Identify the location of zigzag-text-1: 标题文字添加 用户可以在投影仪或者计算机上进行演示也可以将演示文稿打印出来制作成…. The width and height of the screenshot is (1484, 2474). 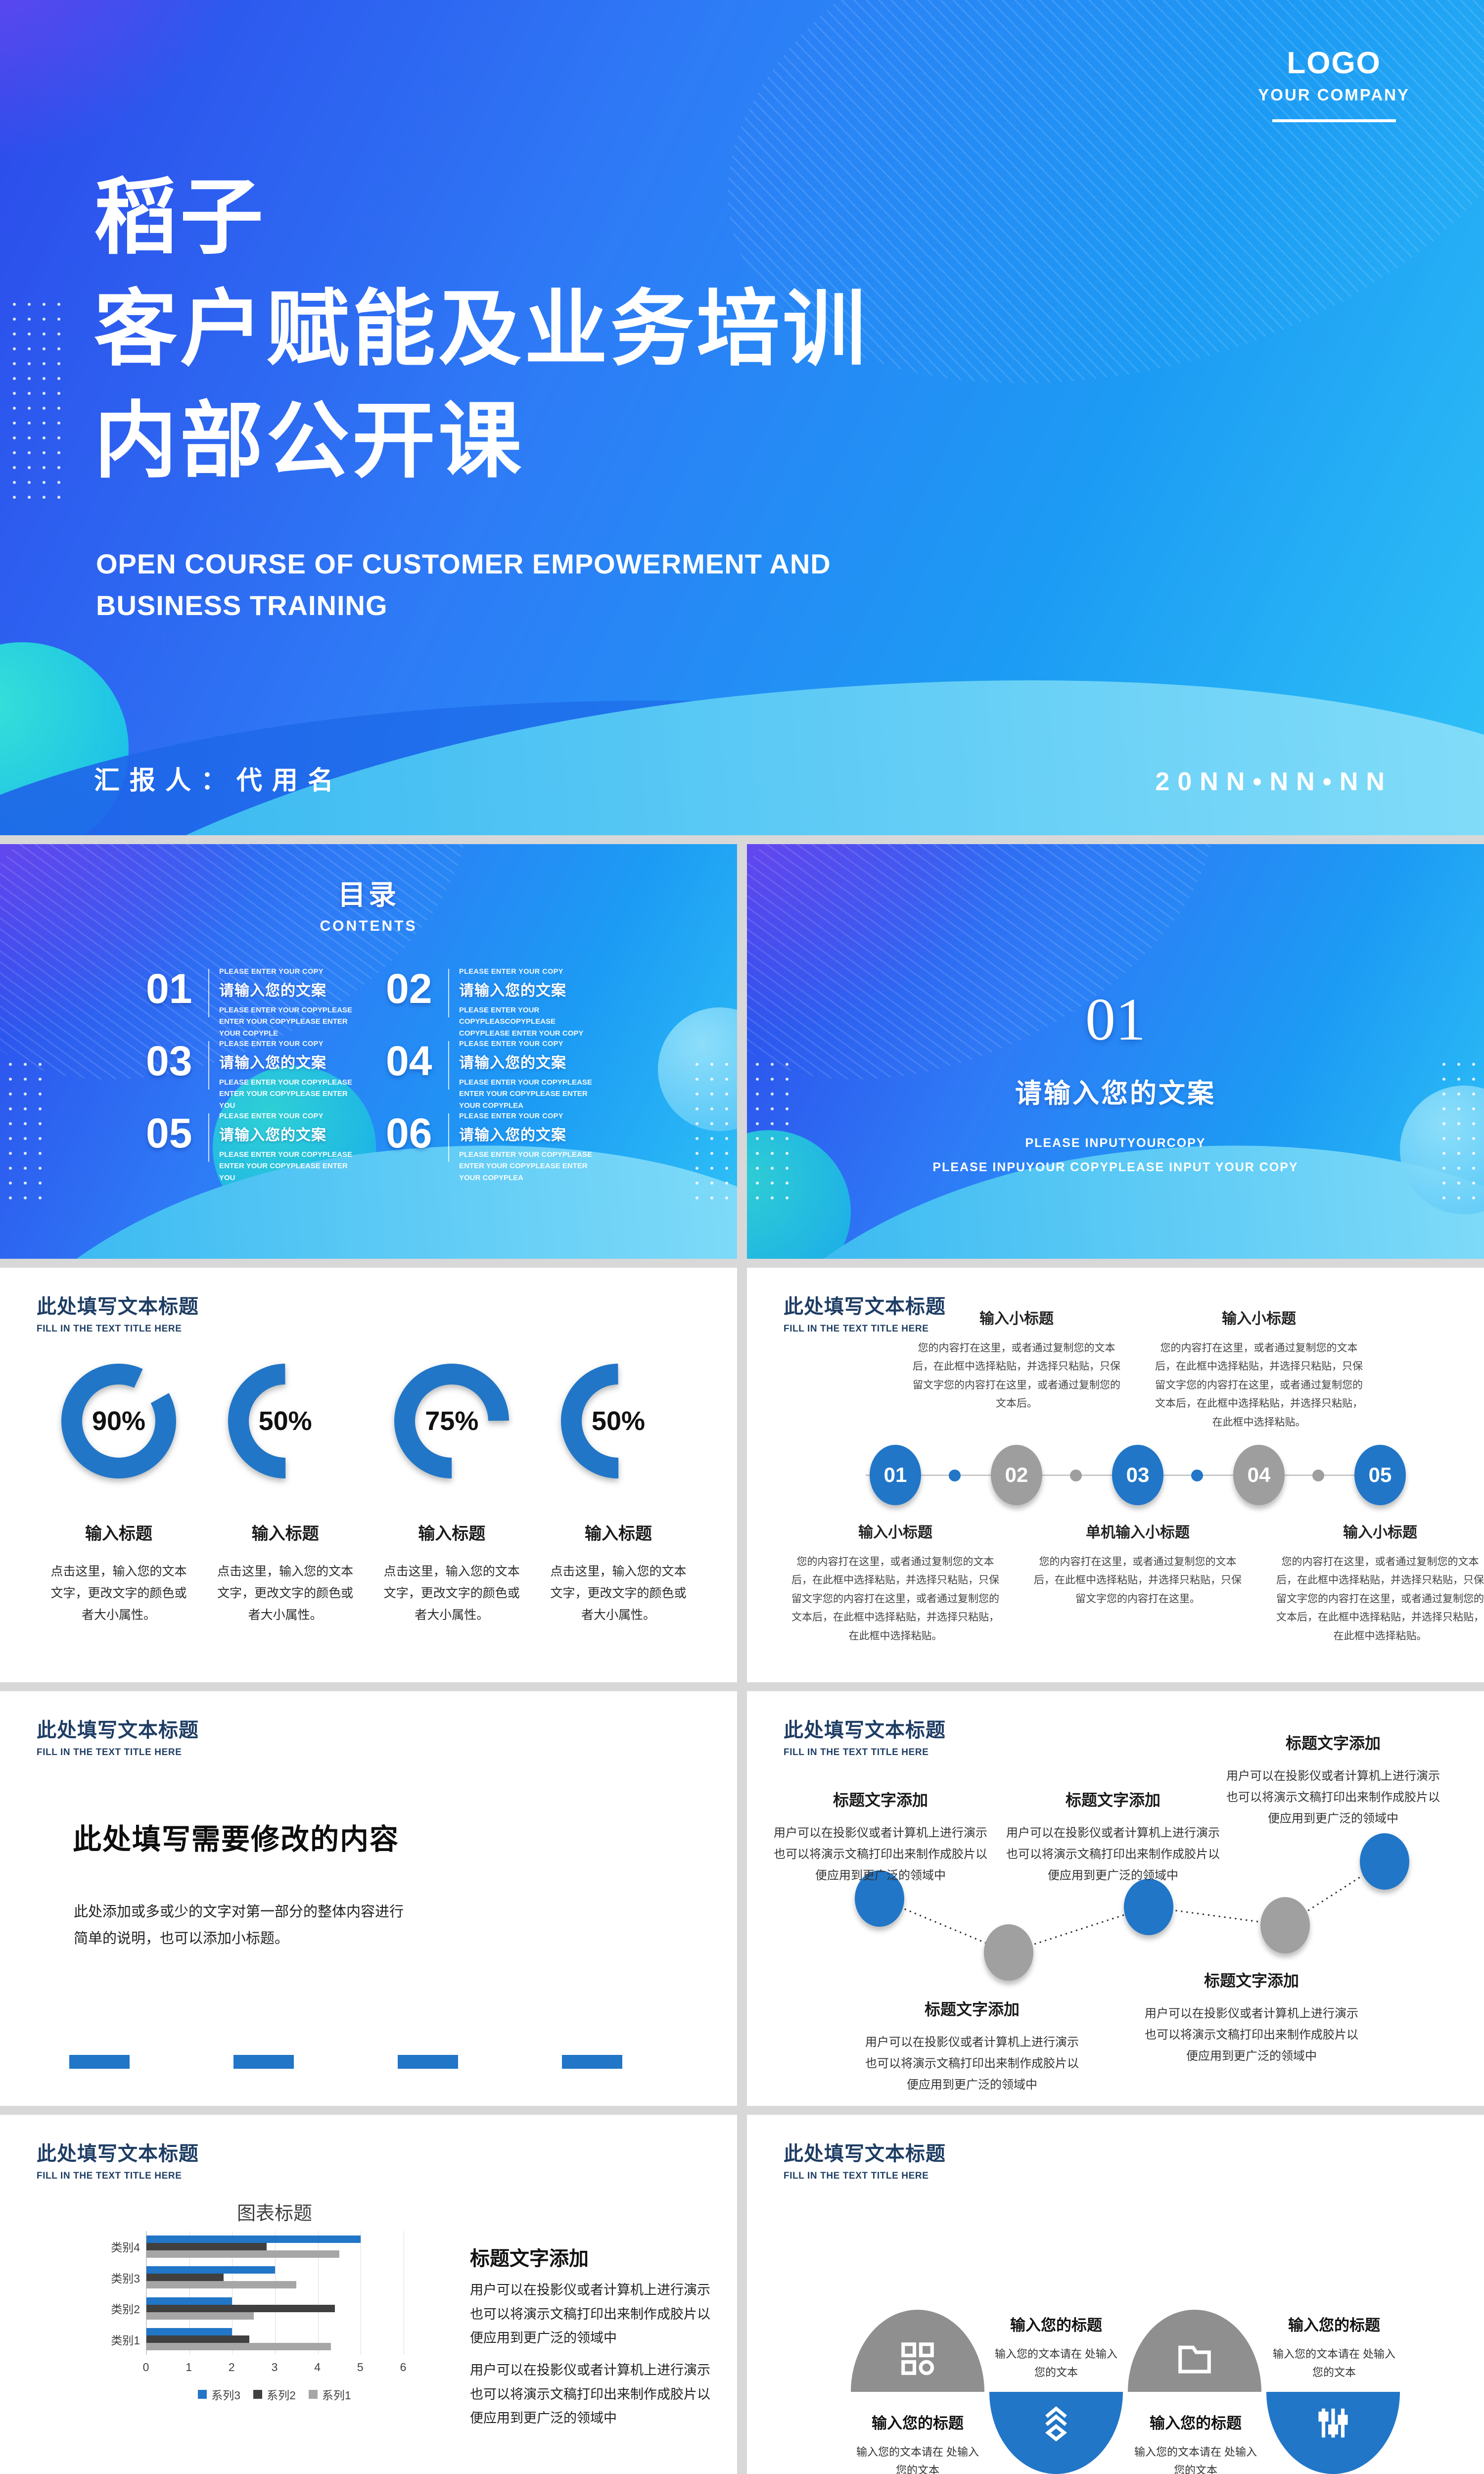
(880, 1837).